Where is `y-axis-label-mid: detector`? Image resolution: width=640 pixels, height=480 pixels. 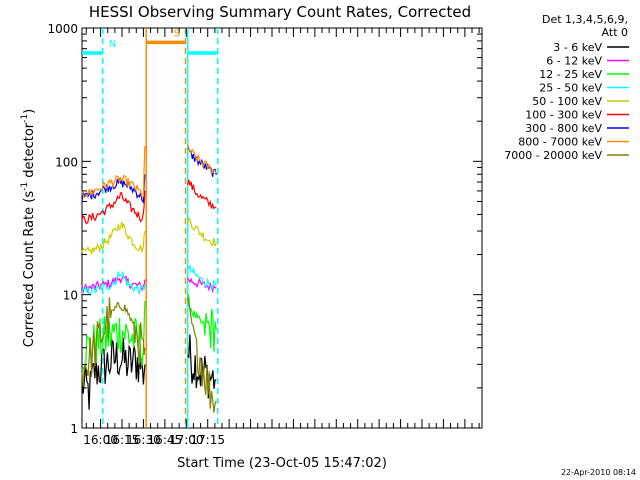
y-axis-label-mid: detector is located at coordinates (29, 152).